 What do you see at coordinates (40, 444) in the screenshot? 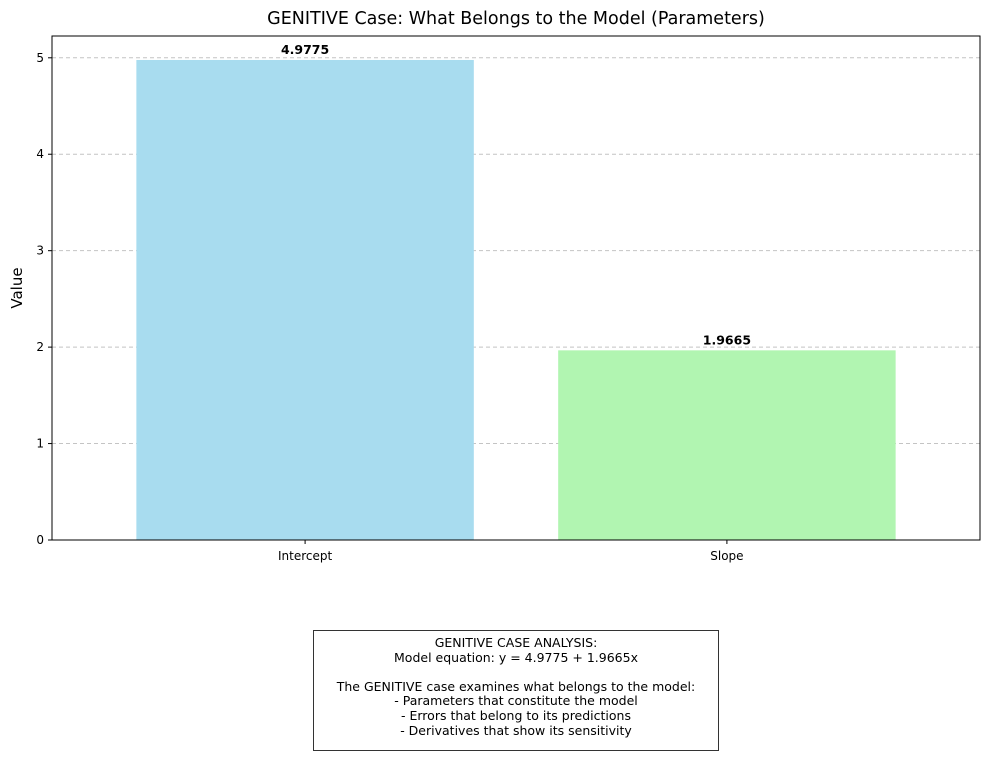
I see `y-tick-label: 1` at bounding box center [40, 444].